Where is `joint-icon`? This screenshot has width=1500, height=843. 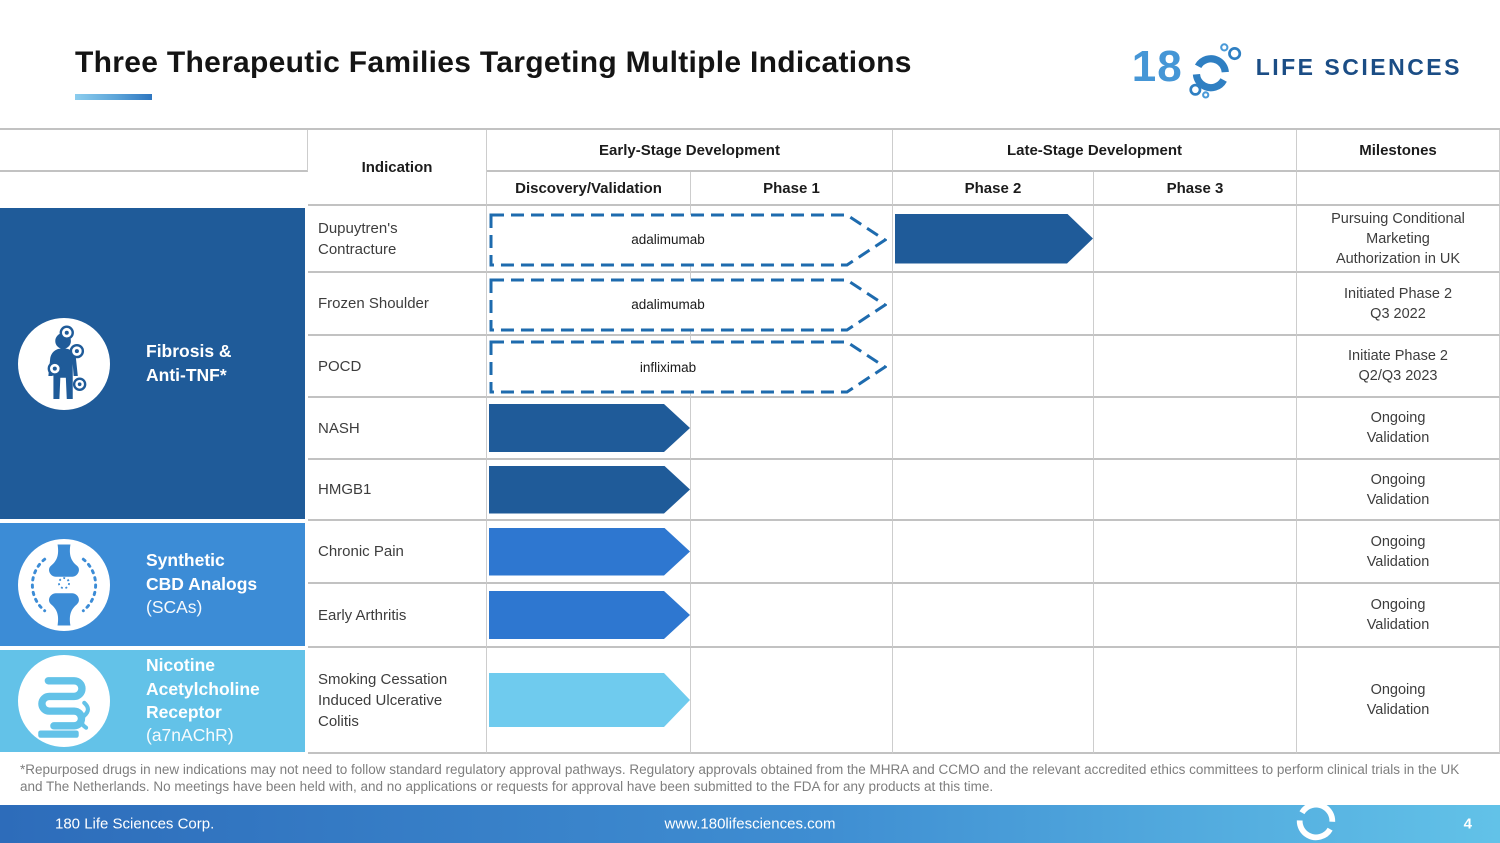 joint-icon is located at coordinates (64, 584).